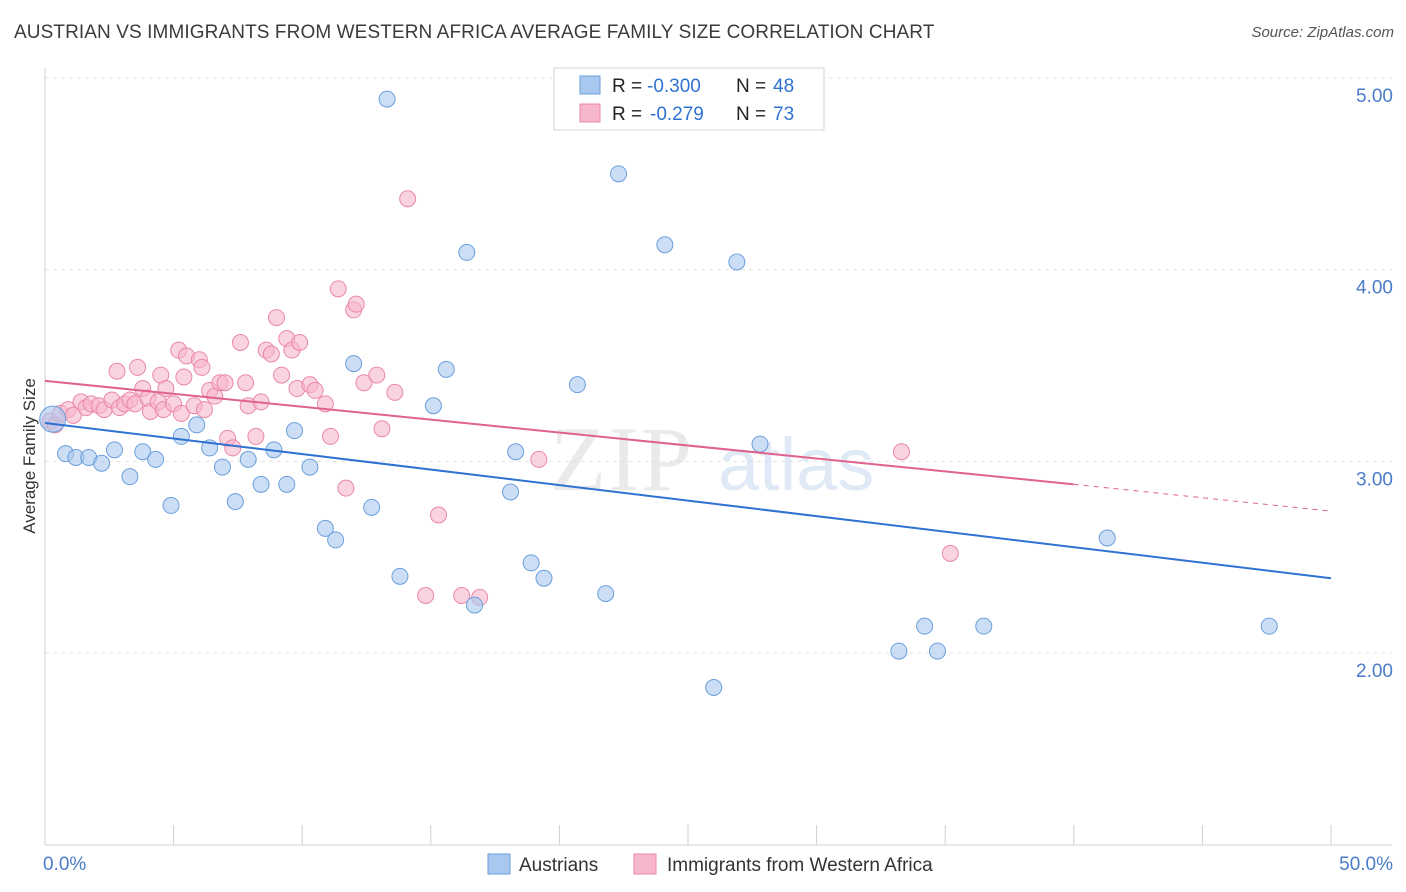 The width and height of the screenshot is (1406, 892). Describe the element at coordinates (645, 864) in the screenshot. I see `legend-bottom-swatch-immigrants` at that location.